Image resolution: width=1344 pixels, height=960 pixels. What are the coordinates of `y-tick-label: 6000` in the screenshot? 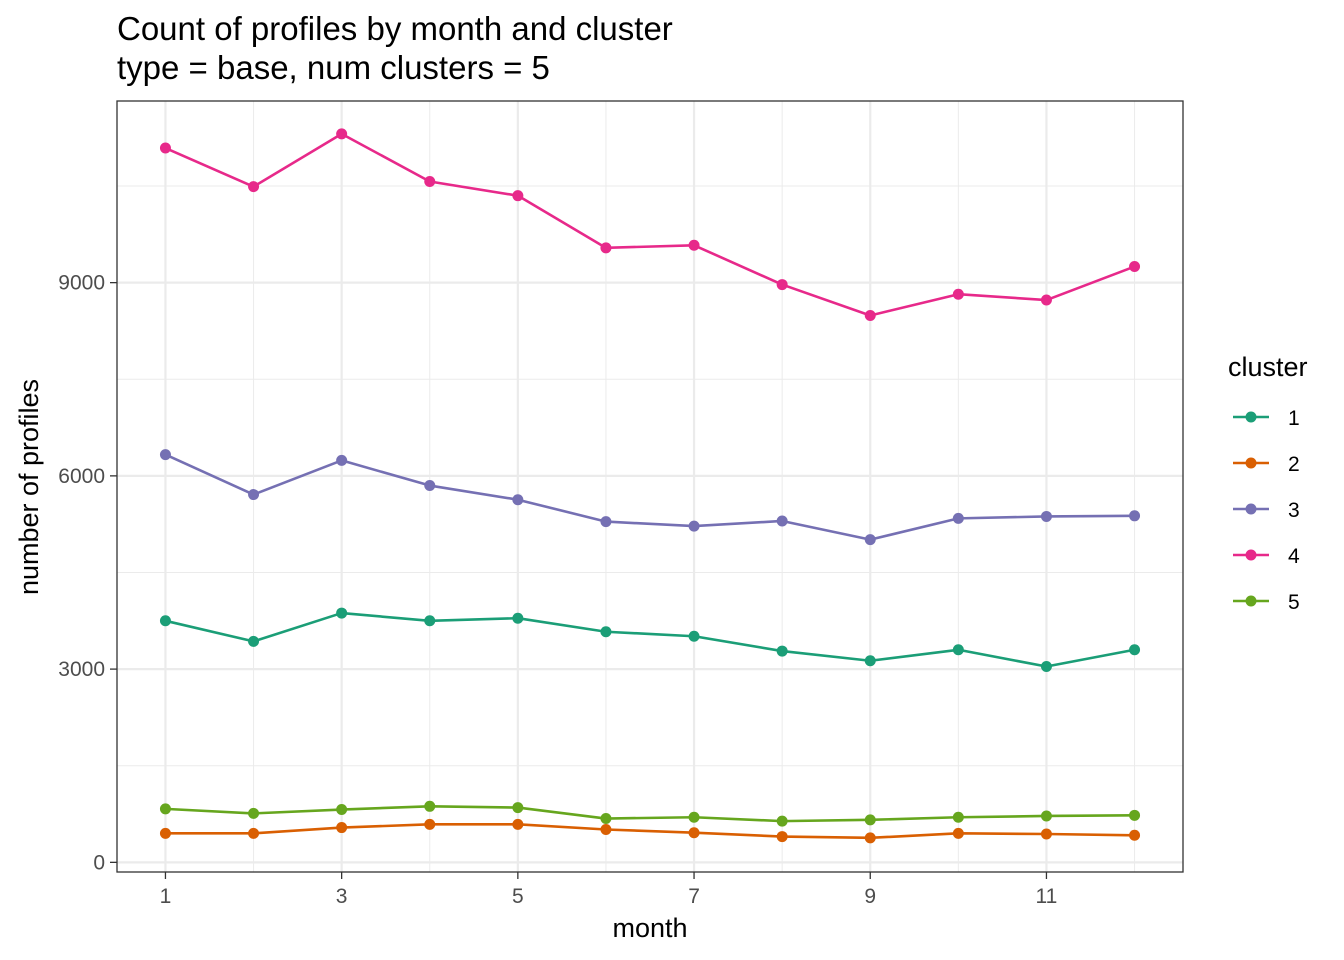 It's located at (81, 476).